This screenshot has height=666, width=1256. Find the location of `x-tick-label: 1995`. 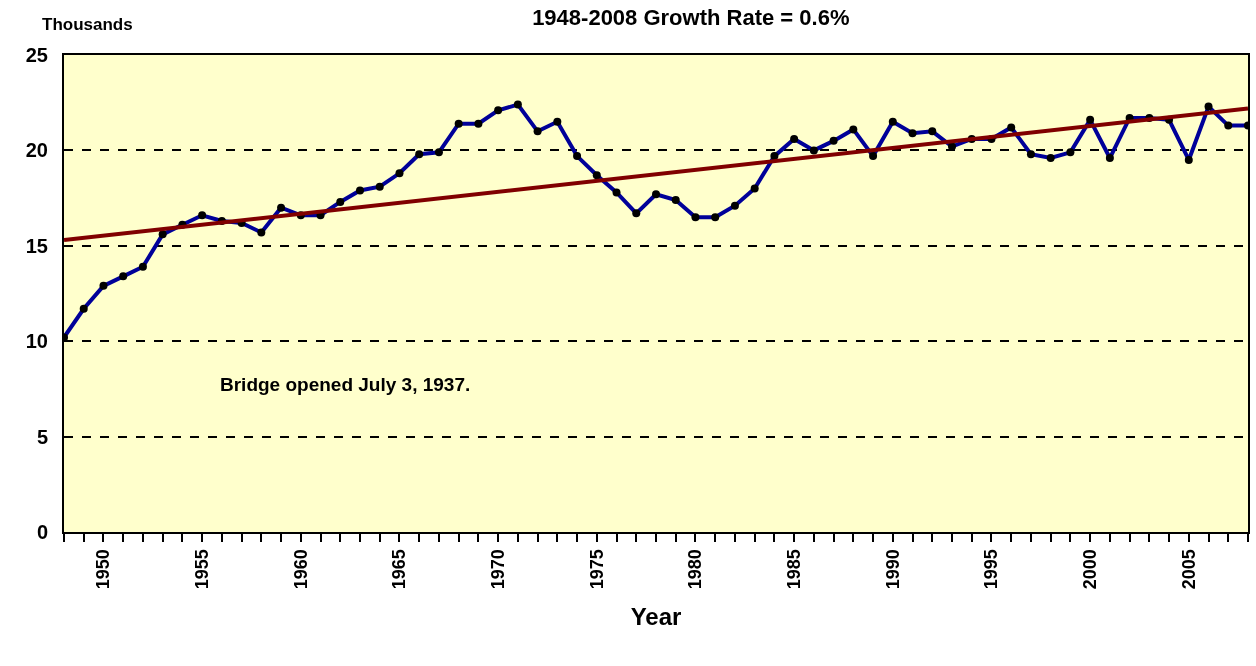

x-tick-label: 1995 is located at coordinates (991, 569).